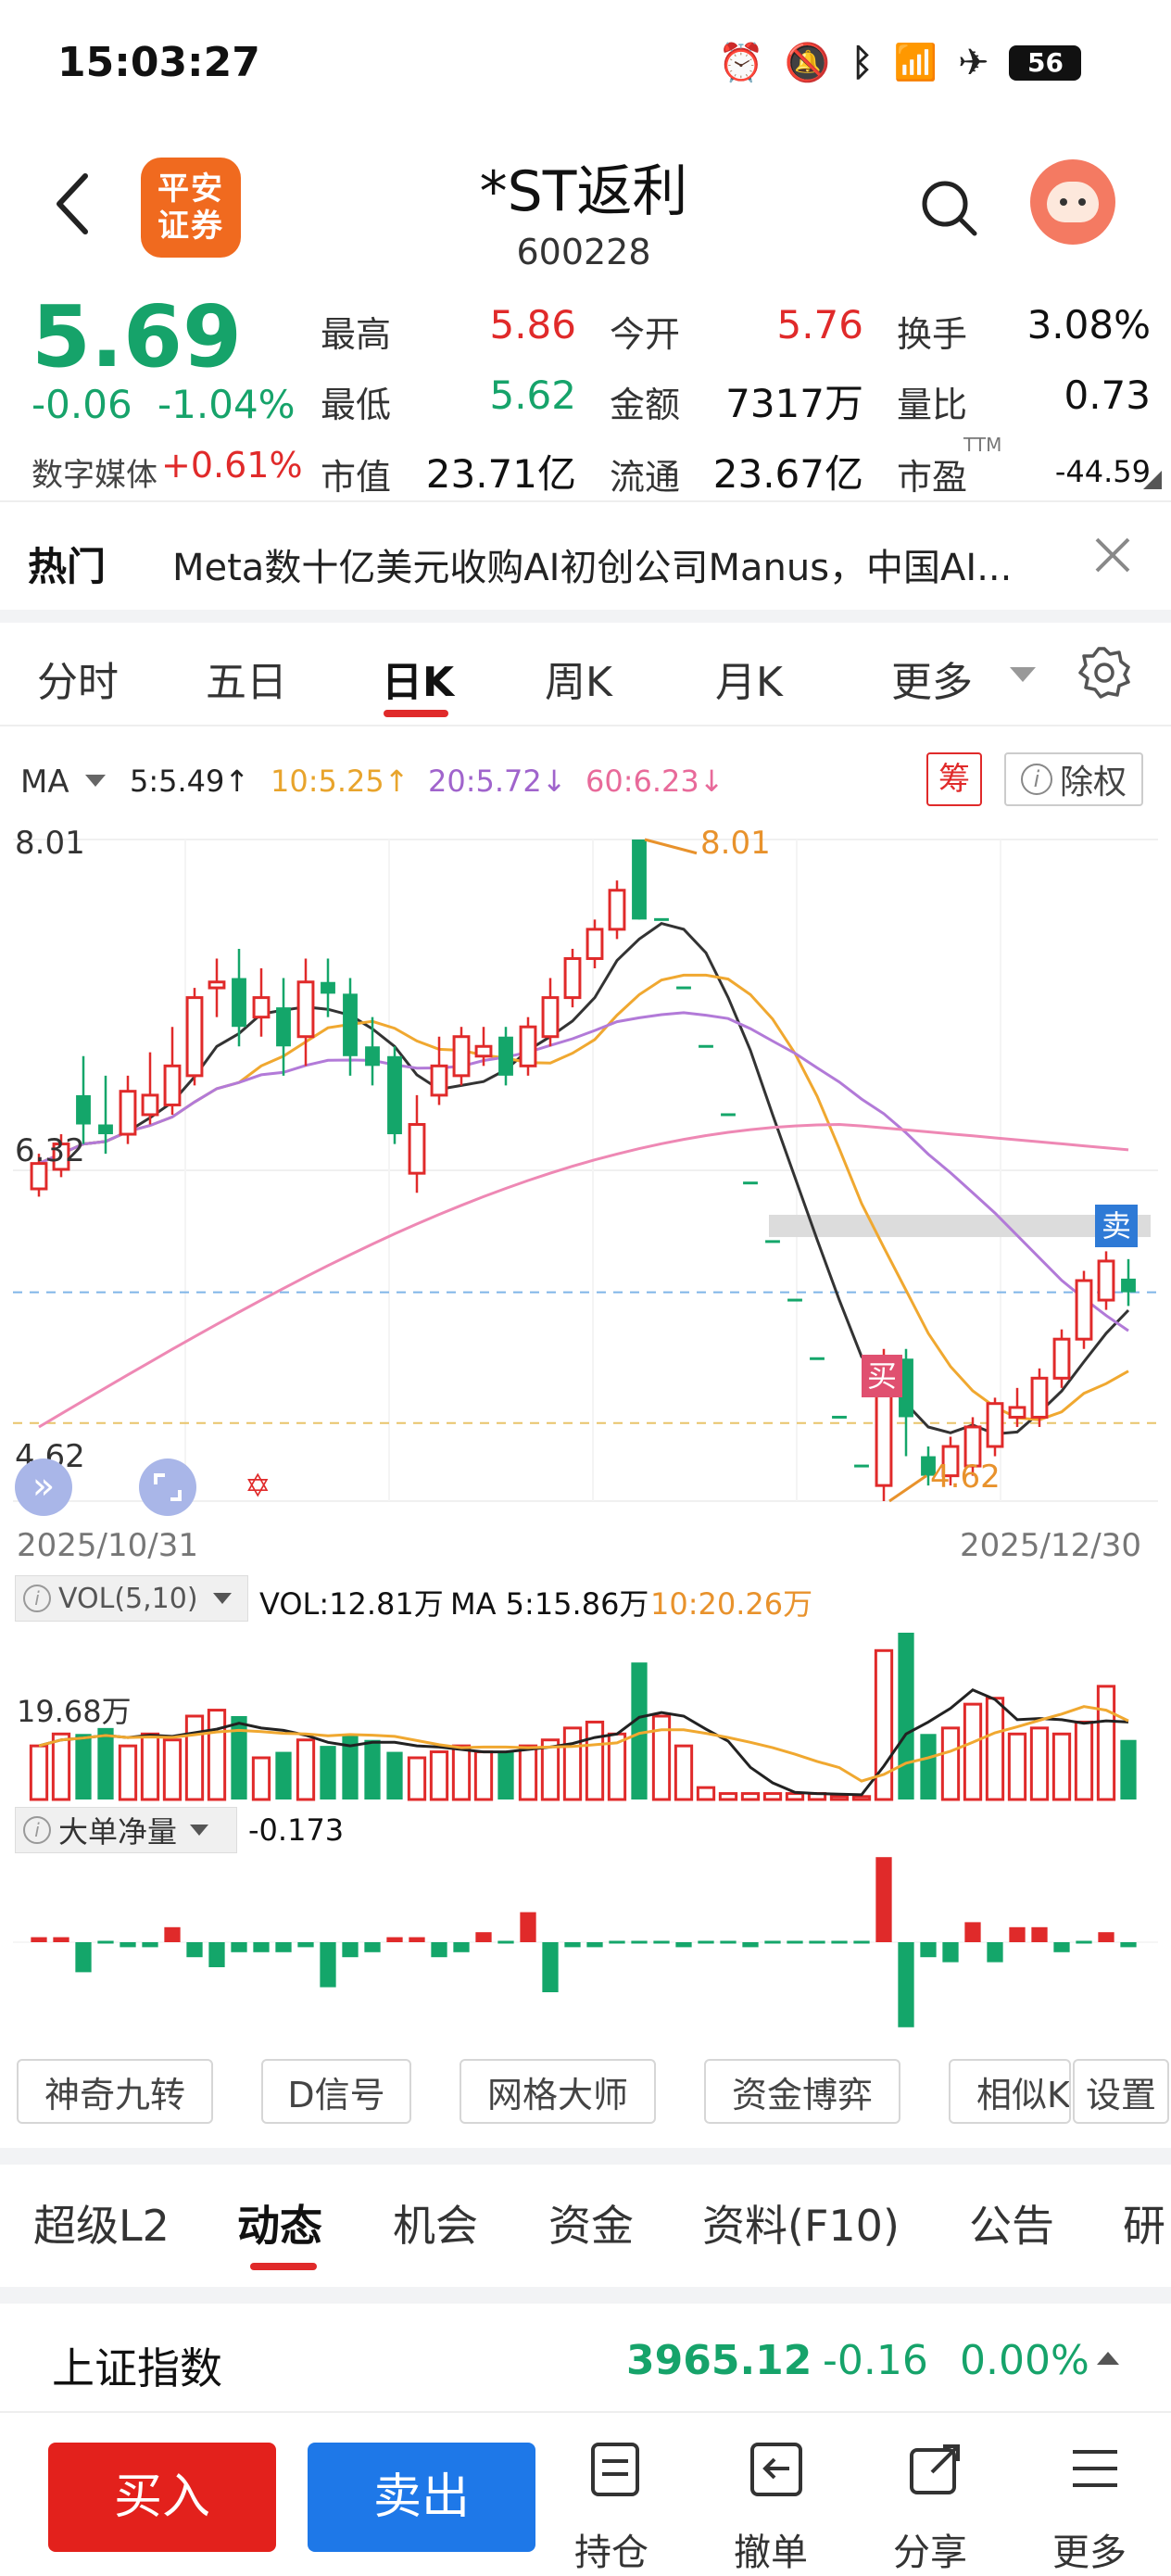 The image size is (1171, 2576). I want to click on tab-monthly-k: 月K, so click(749, 682).